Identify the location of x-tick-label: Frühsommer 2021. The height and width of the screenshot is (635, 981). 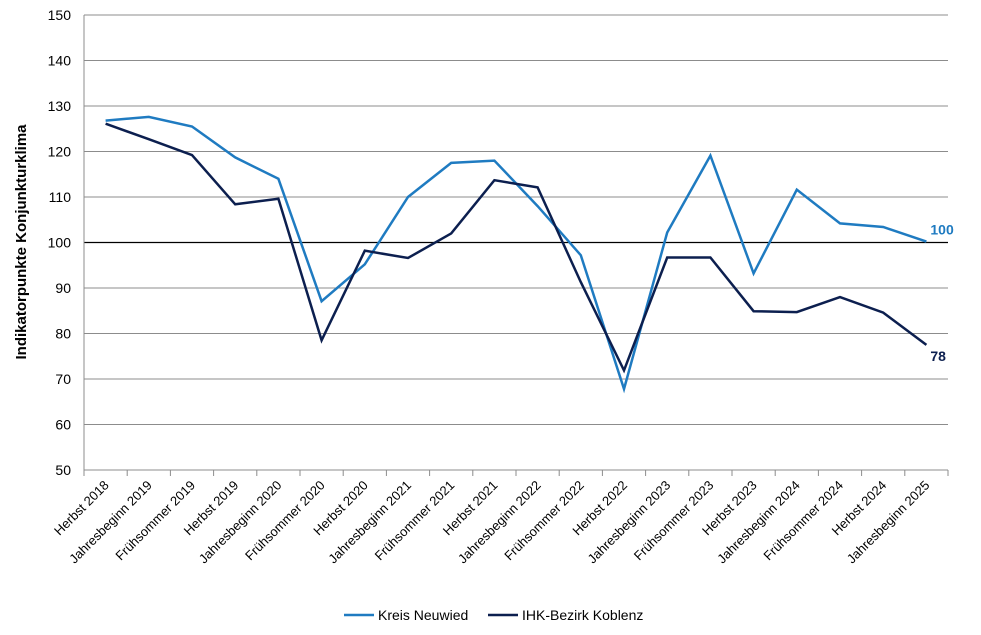
(415, 521).